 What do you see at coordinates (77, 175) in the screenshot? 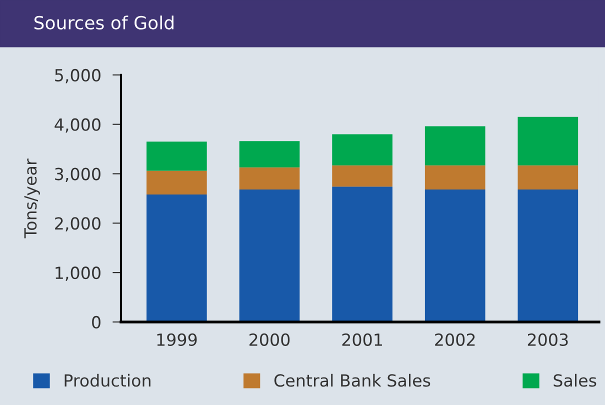
I see `y-tick-label: 3,000` at bounding box center [77, 175].